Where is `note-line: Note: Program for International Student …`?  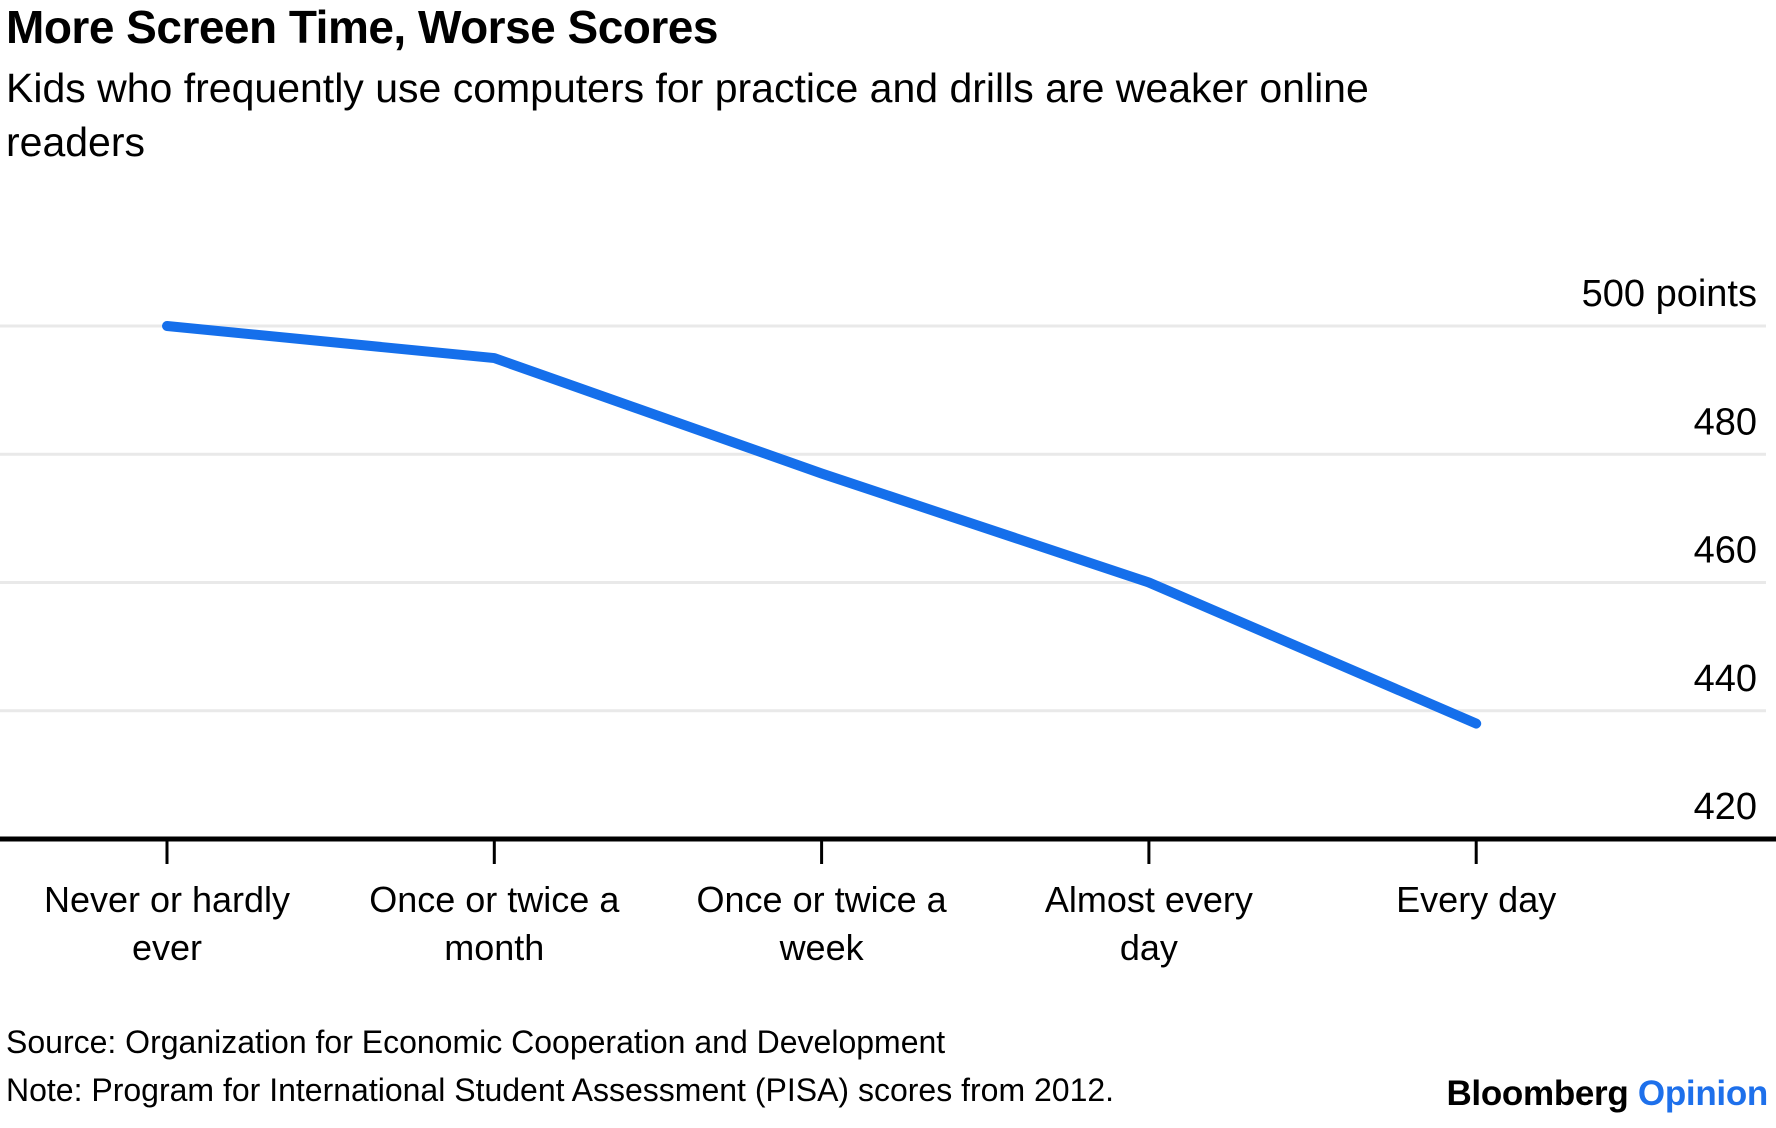 note-line: Note: Program for International Student … is located at coordinates (560, 1090).